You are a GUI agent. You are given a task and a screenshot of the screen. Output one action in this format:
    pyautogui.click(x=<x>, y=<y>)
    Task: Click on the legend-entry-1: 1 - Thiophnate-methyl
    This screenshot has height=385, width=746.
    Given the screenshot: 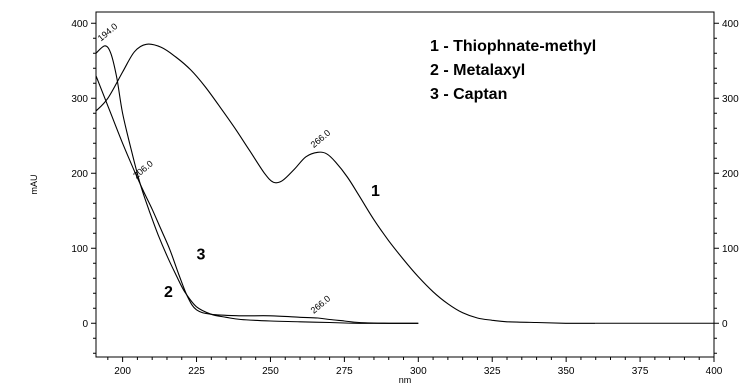 What is the action you would take?
    pyautogui.click(x=513, y=46)
    